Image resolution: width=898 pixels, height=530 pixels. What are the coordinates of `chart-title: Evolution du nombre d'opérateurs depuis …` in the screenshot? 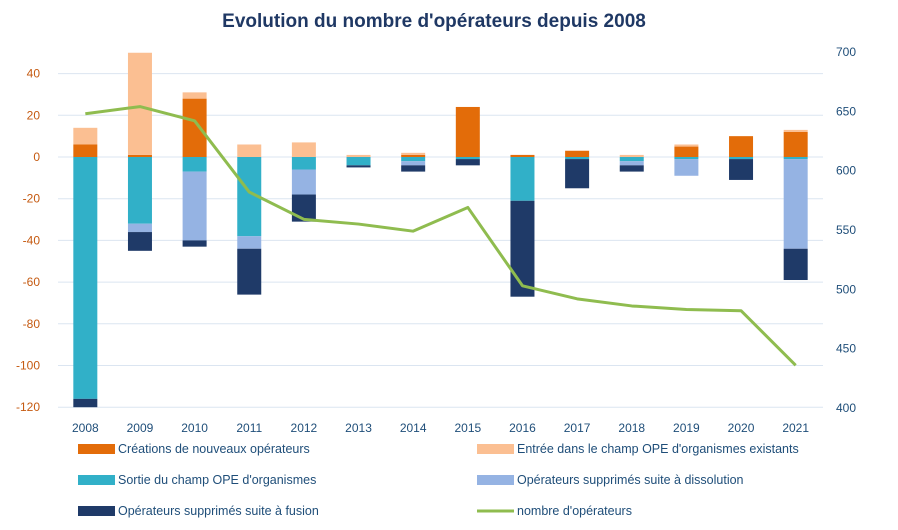 It's located at (434, 21).